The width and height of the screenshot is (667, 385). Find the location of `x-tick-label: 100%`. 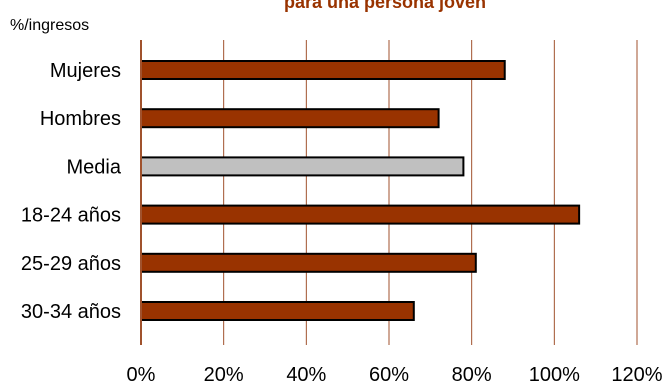

x-tick-label: 100% is located at coordinates (554, 374).